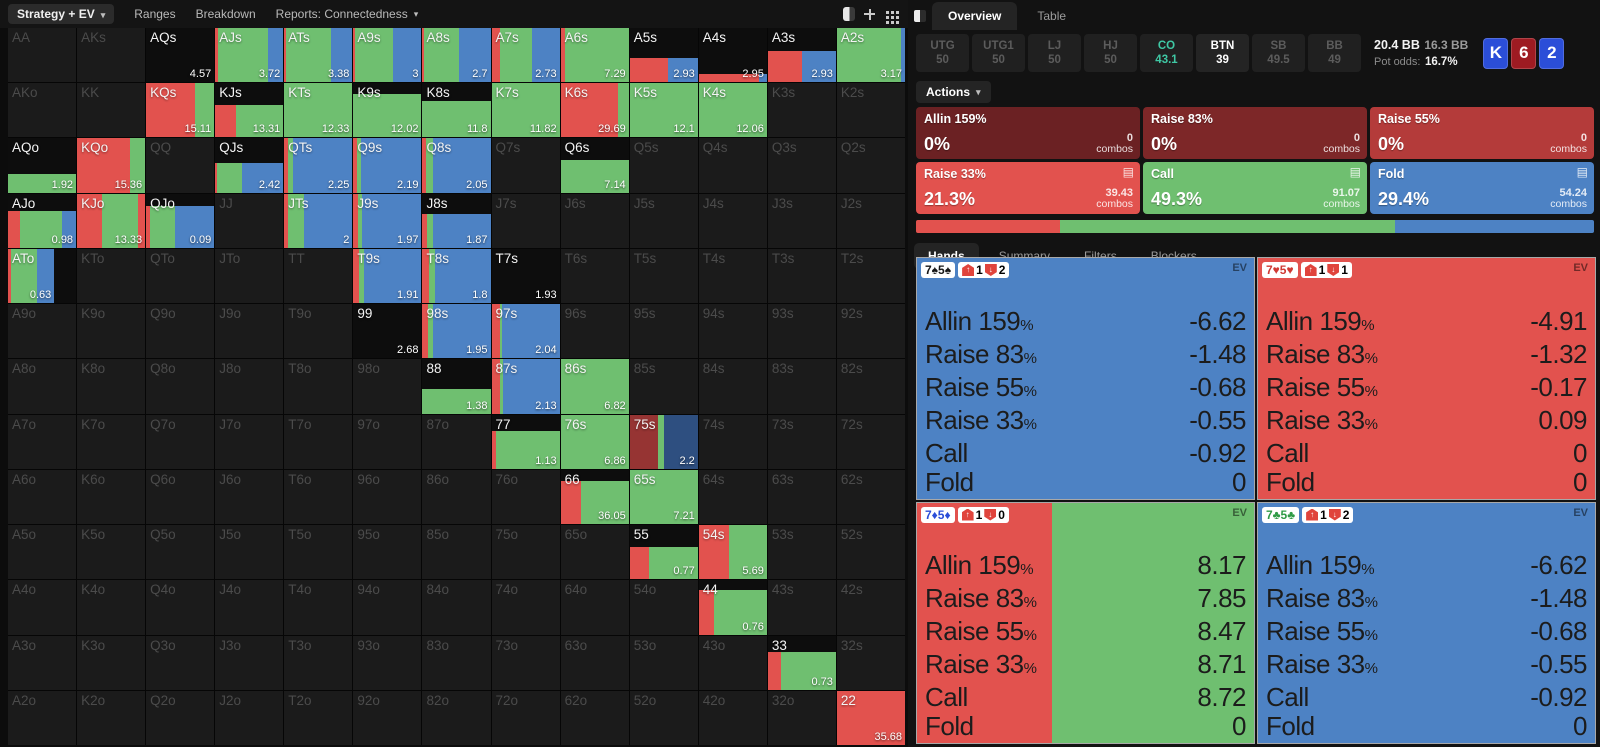  Describe the element at coordinates (801, 220) in the screenshot. I see `matrix-cell-J3s: J3s` at that location.